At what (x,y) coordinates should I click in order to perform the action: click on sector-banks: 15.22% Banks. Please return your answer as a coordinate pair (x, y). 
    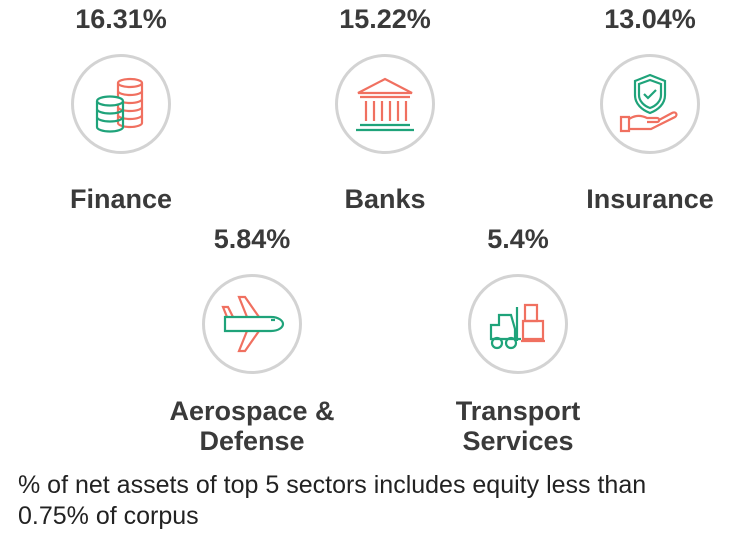
    Looking at the image, I should click on (385, 109).